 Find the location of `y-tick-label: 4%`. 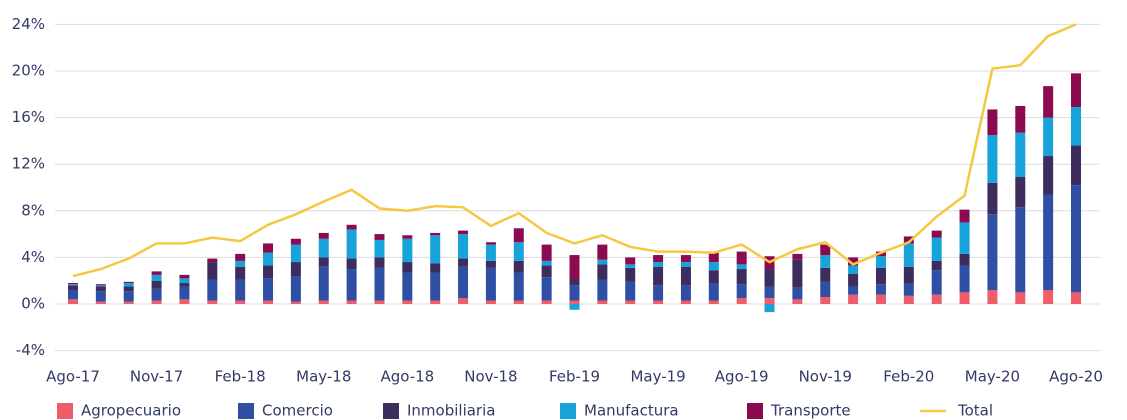

y-tick-label: 4% is located at coordinates (33, 257).